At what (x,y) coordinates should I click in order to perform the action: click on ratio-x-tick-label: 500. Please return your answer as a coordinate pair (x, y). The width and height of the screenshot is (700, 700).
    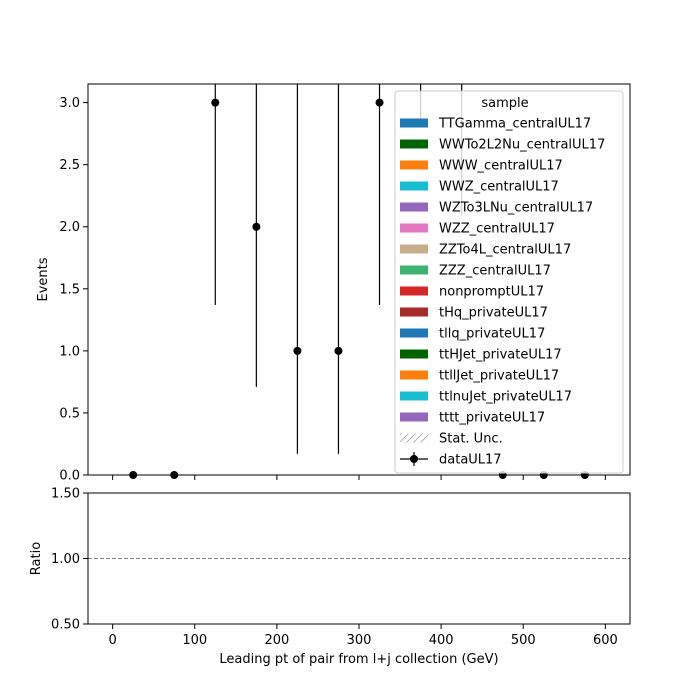
    Looking at the image, I should click on (523, 640).